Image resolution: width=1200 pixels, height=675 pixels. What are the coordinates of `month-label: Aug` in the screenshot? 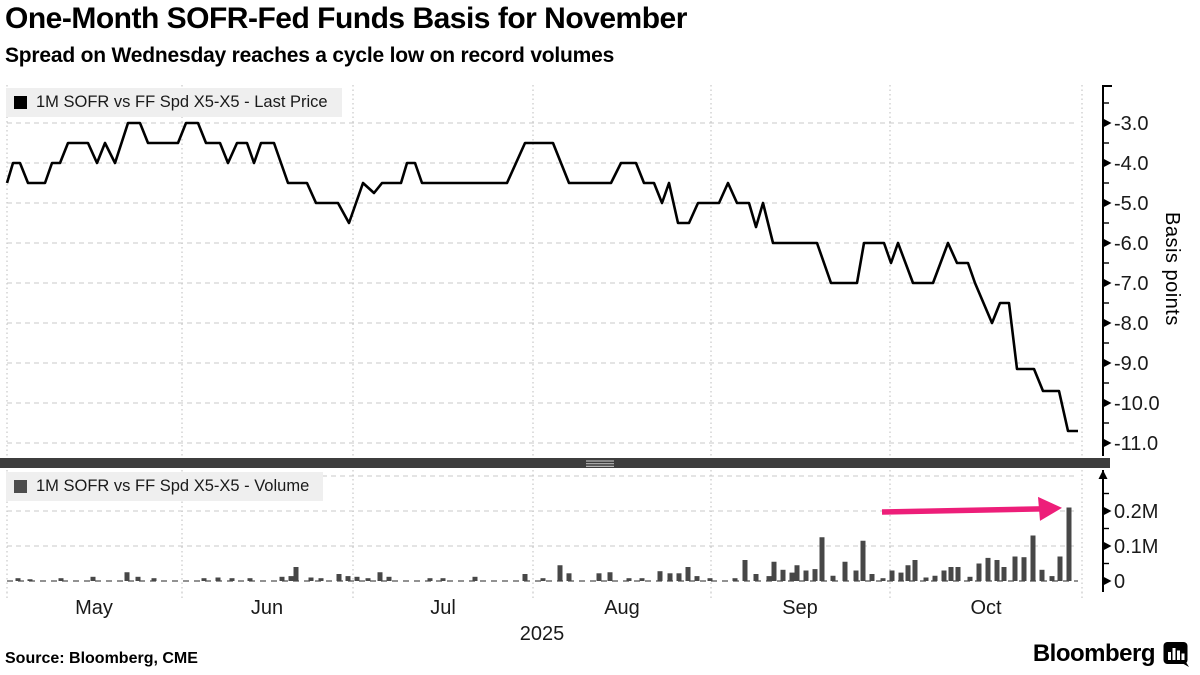 It's located at (622, 608).